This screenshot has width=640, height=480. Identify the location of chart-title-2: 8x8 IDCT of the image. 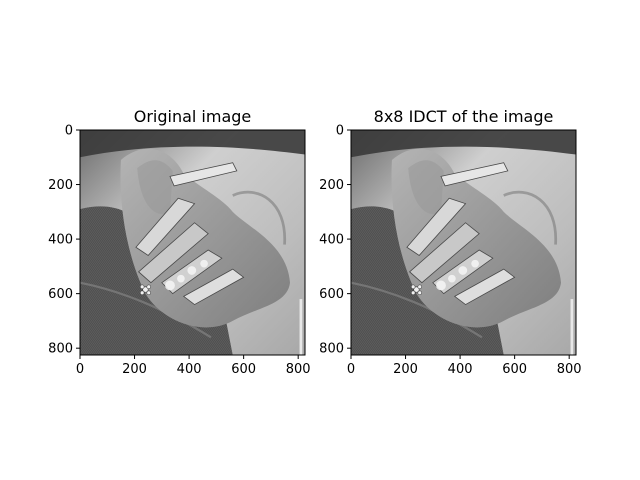
(464, 116).